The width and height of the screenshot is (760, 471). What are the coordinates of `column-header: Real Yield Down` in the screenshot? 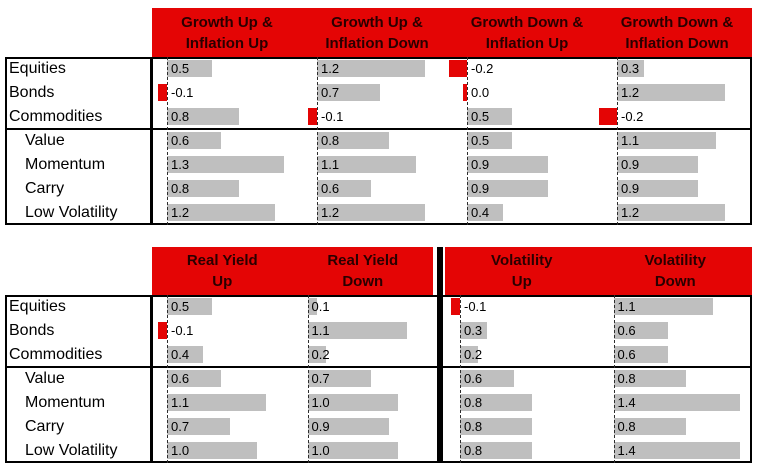 It's located at (363, 271).